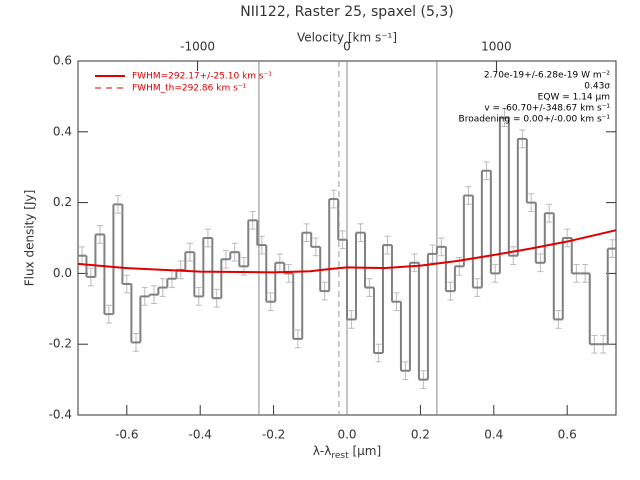 This screenshot has height=480, width=640. What do you see at coordinates (189, 89) in the screenshot?
I see `legend-label: FWHM_th=292.86 km s⁻¹` at bounding box center [189, 89].